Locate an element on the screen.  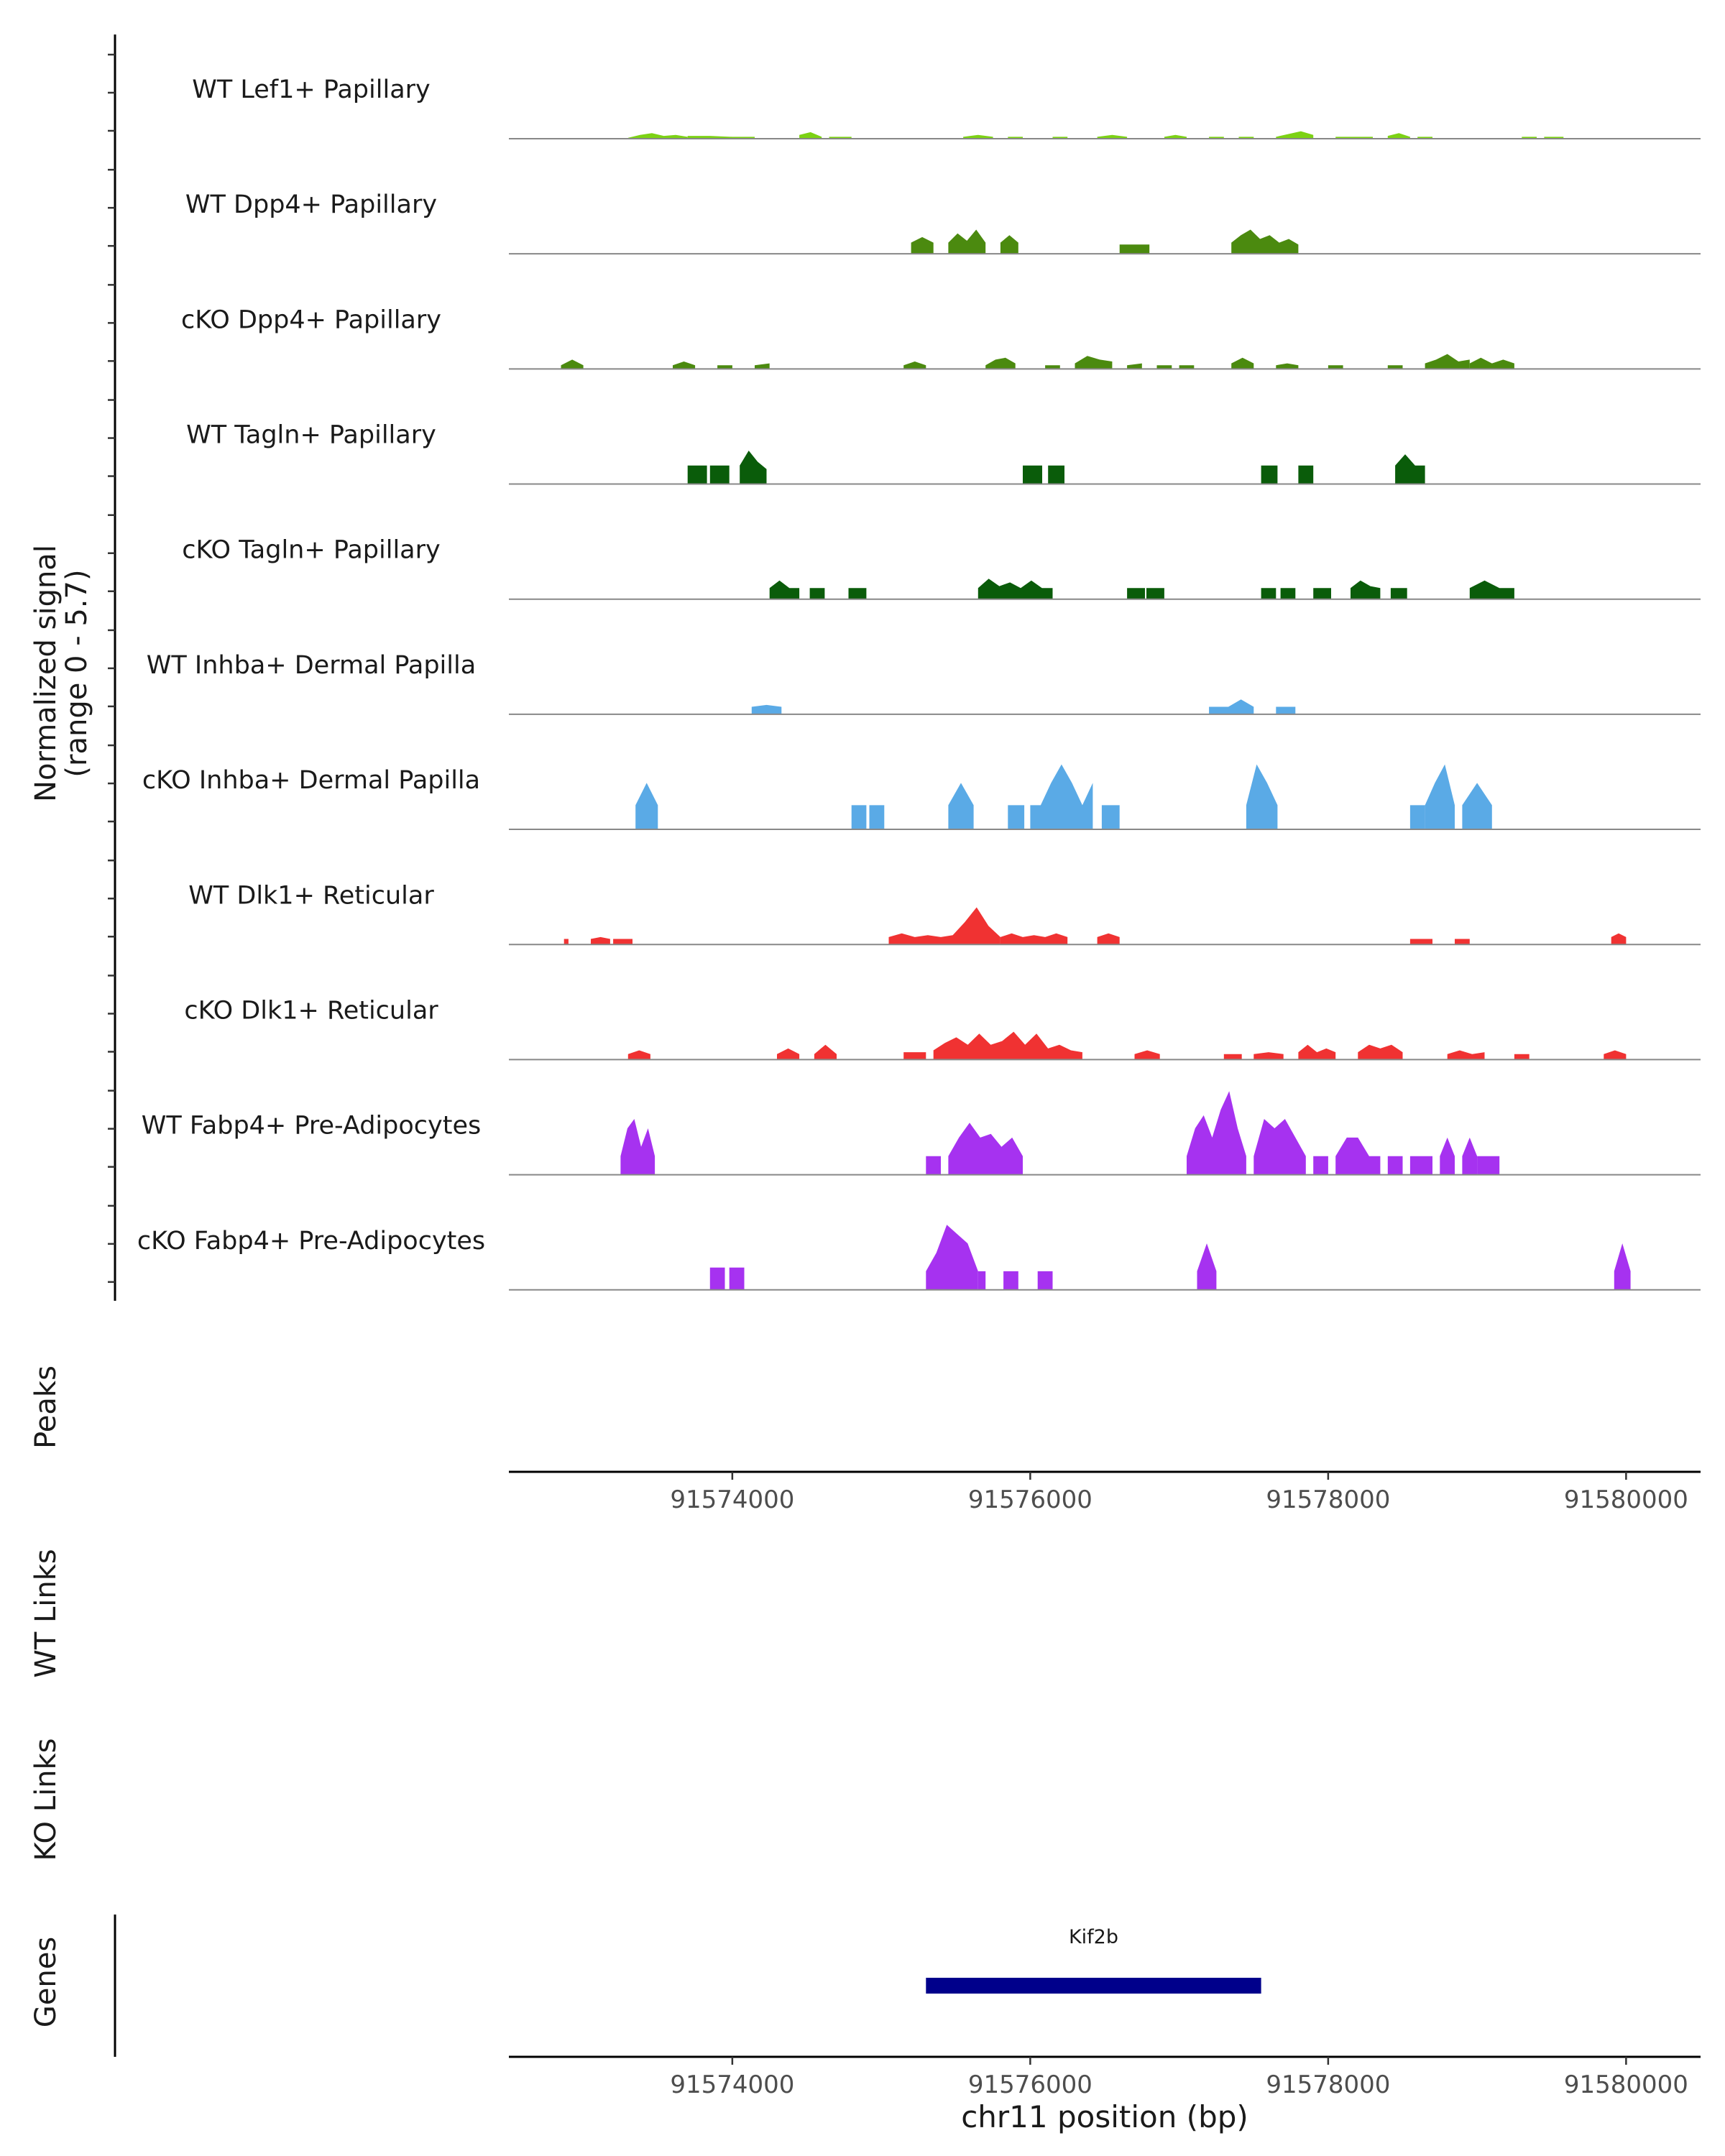
track-4: WT Tagln+ Papillary is located at coordinates (943, 453).